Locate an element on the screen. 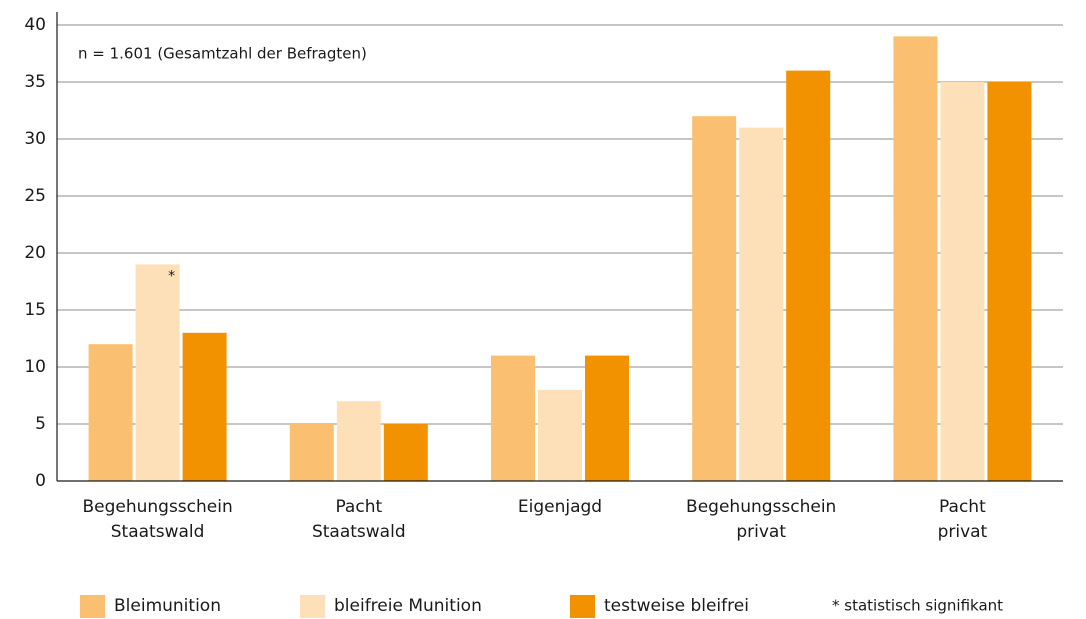 The height and width of the screenshot is (619, 1086). y-tick-label: 15 is located at coordinates (35, 310).